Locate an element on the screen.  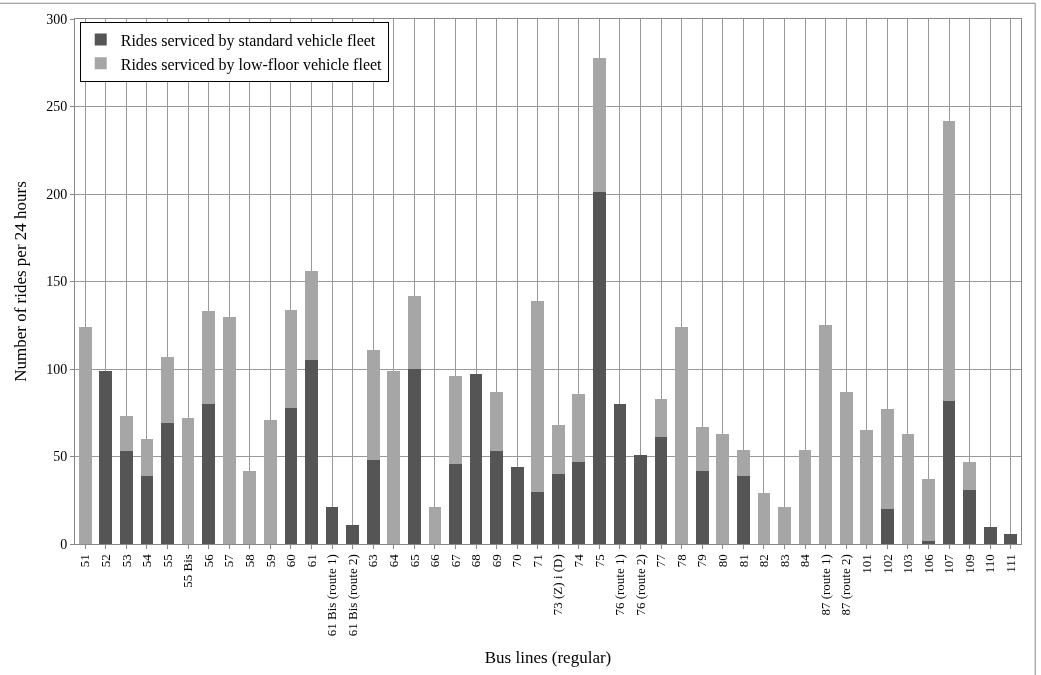
x-tick-label: 57 is located at coordinates (229, 560).